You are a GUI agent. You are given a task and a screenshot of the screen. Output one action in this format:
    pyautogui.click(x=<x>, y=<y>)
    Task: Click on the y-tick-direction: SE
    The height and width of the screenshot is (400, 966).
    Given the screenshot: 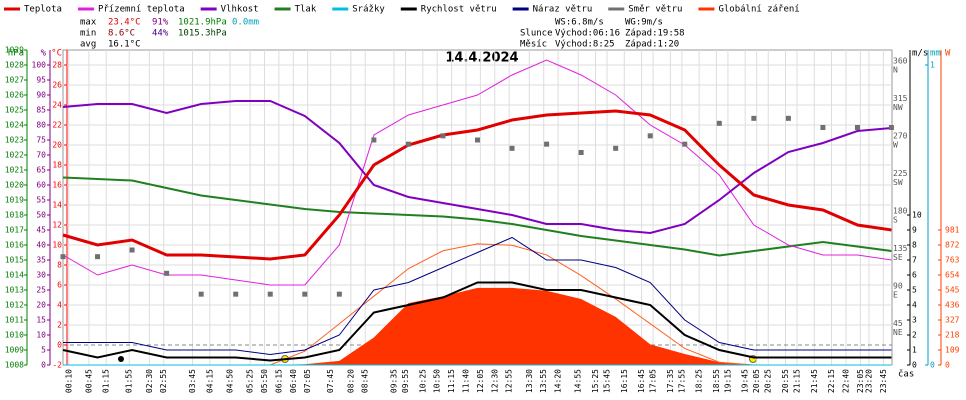 What is the action you would take?
    pyautogui.click(x=898, y=257)
    